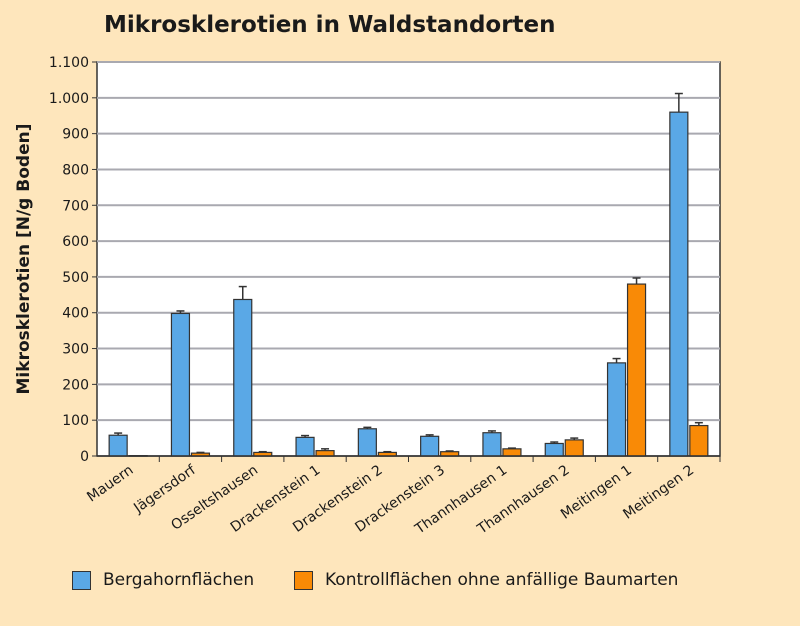  What do you see at coordinates (75, 206) in the screenshot?
I see `y-tick-label: 700` at bounding box center [75, 206].